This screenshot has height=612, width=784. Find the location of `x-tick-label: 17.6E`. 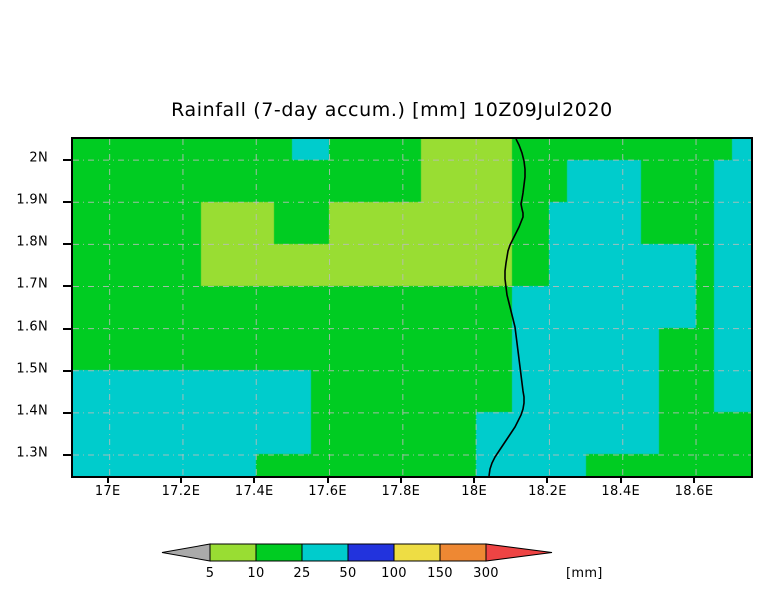

x-tick-label: 17.6E is located at coordinates (327, 491).